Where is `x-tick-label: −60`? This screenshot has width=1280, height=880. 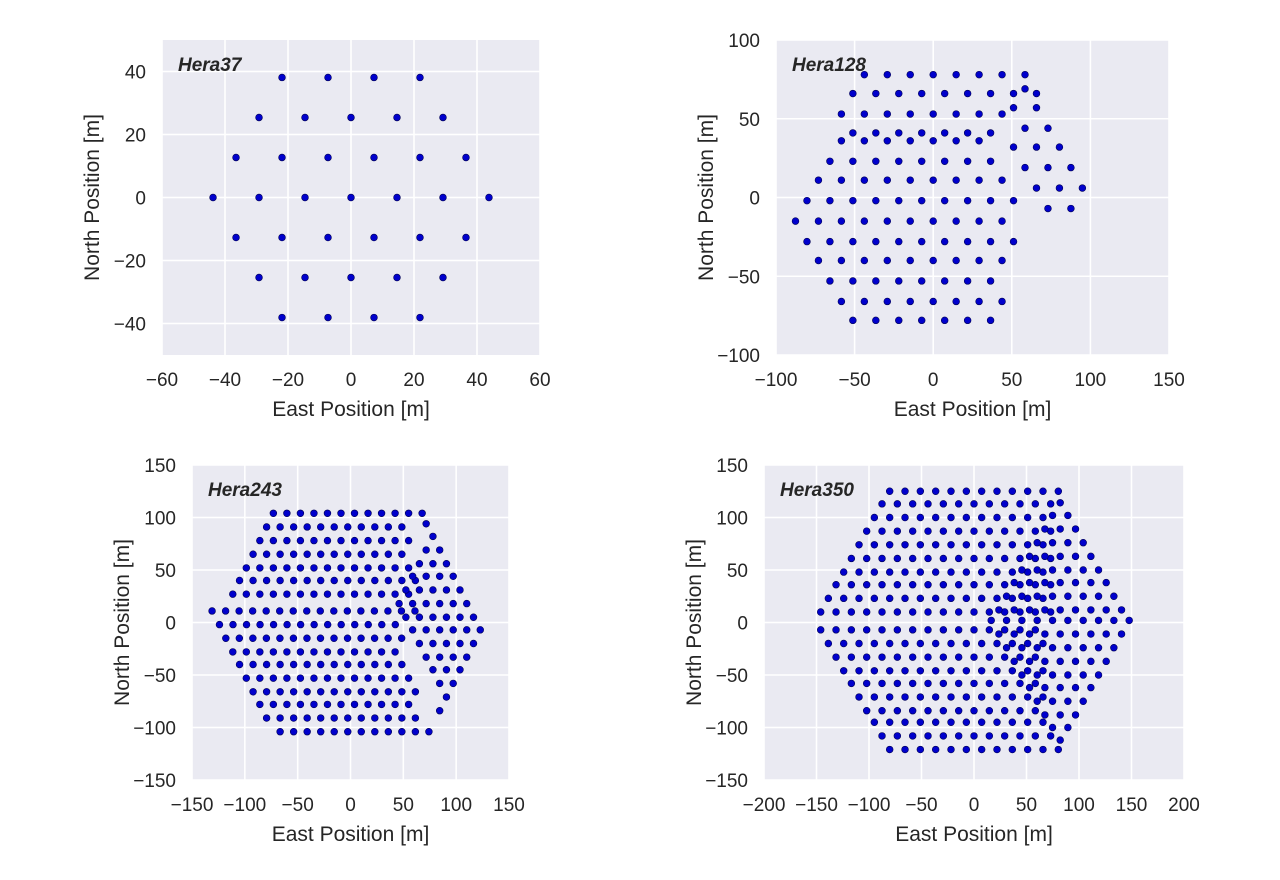 x-tick-label: −60 is located at coordinates (162, 380).